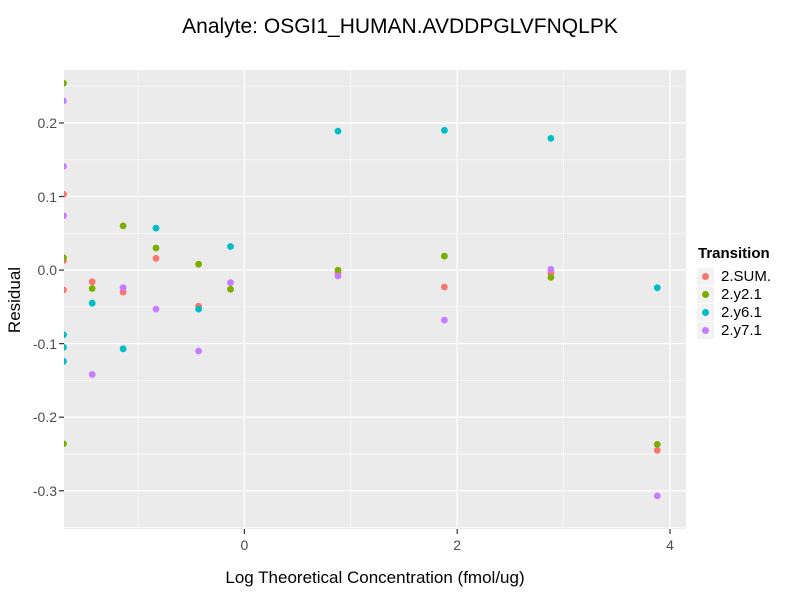 This screenshot has height=600, width=800. Describe the element at coordinates (375, 577) in the screenshot. I see `x-axis-title: Log Theoretical Concentration (fmol/ug)` at that location.